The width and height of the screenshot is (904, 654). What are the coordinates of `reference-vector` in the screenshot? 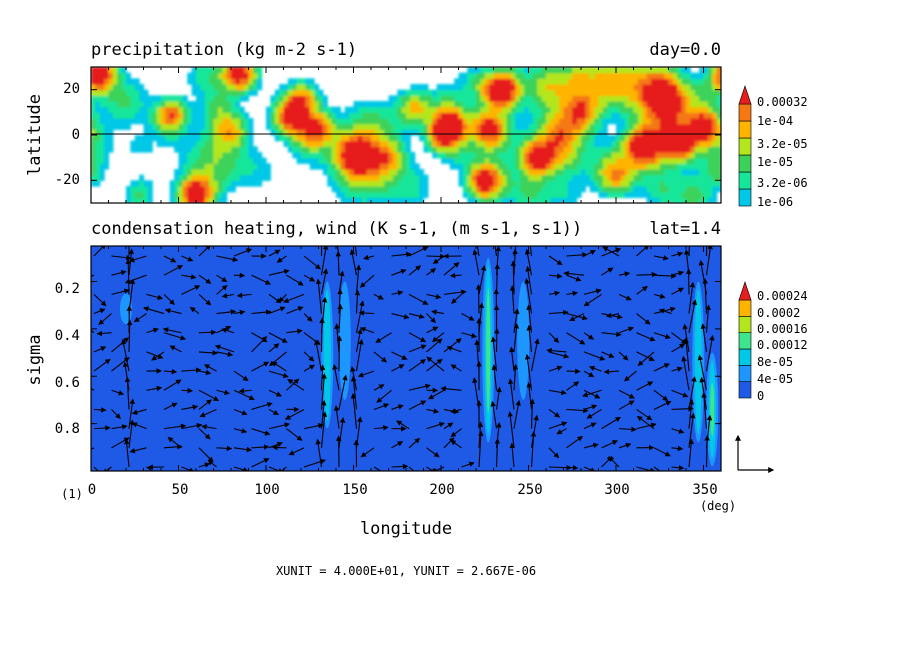 It's located at (755, 453).